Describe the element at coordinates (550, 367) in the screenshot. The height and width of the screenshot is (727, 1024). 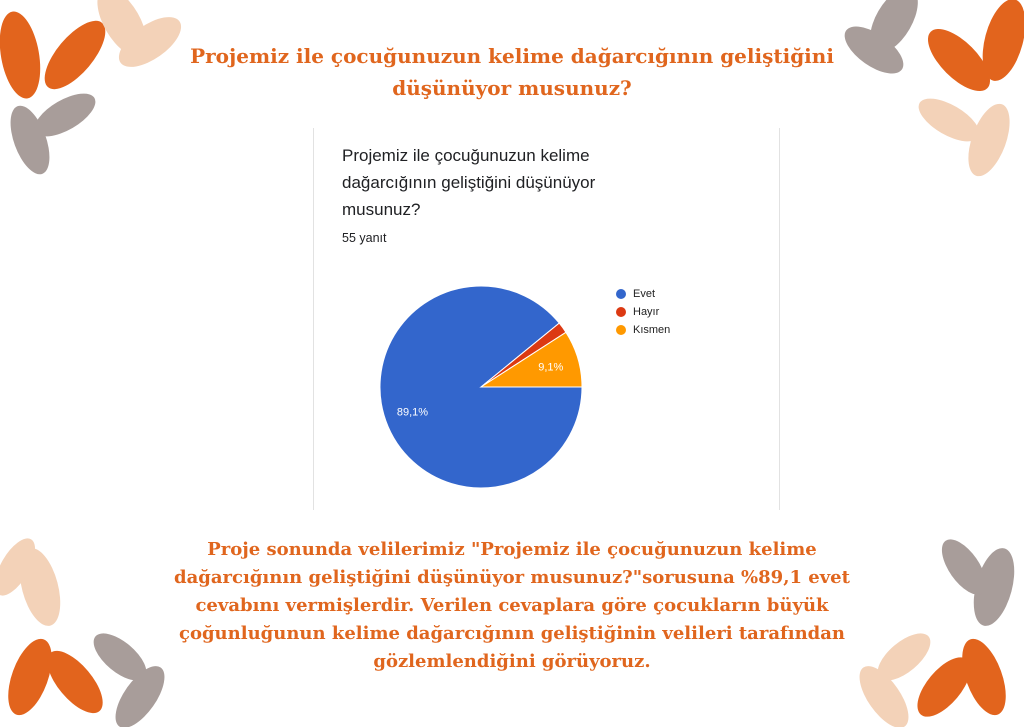
I see `pie-data-label: 9,1%` at that location.